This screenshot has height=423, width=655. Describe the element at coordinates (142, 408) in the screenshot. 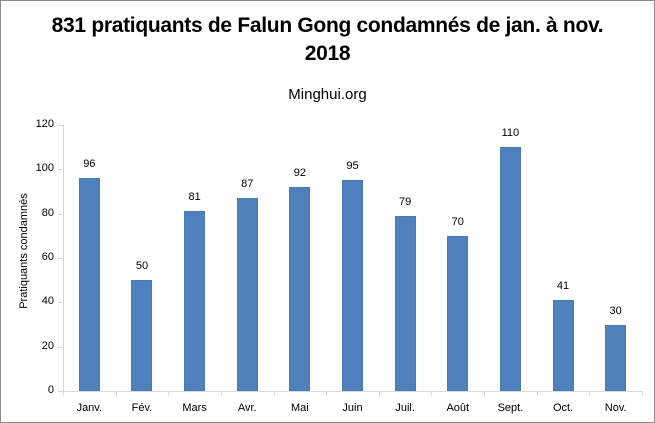

I see `x-tick-label: Fév.` at that location.